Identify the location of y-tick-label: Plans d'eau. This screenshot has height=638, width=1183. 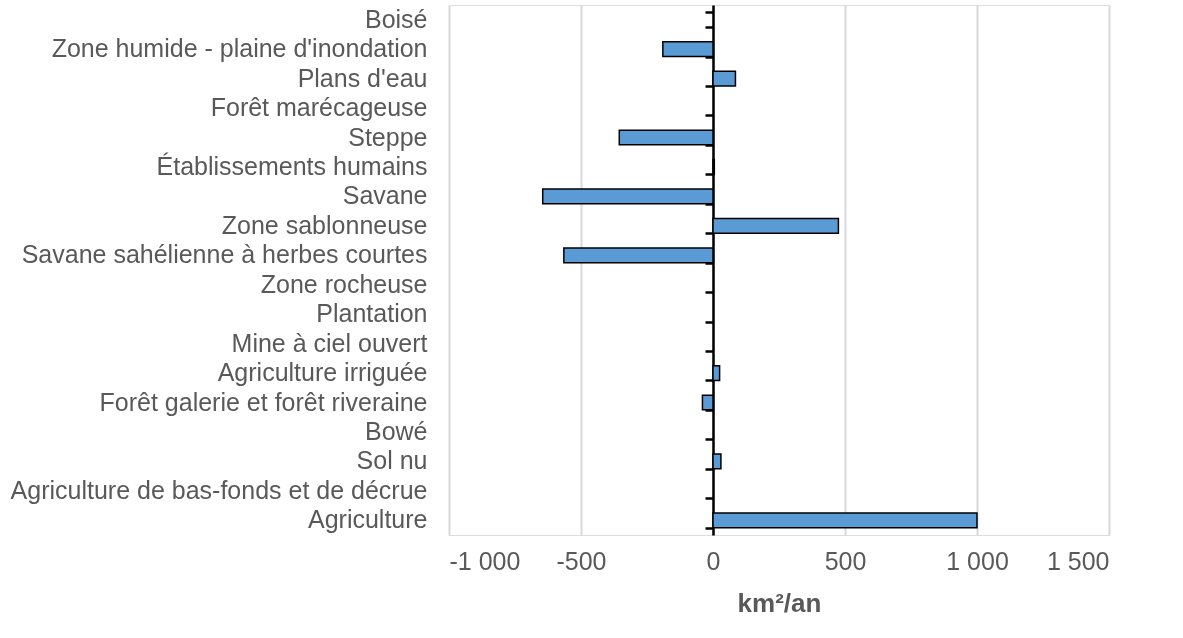
(362, 77).